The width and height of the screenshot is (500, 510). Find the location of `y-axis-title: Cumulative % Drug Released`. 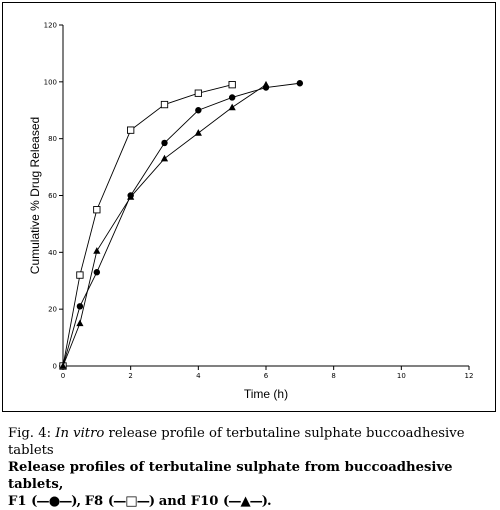

y-axis-title: Cumulative % Drug Released is located at coordinates (35, 195).